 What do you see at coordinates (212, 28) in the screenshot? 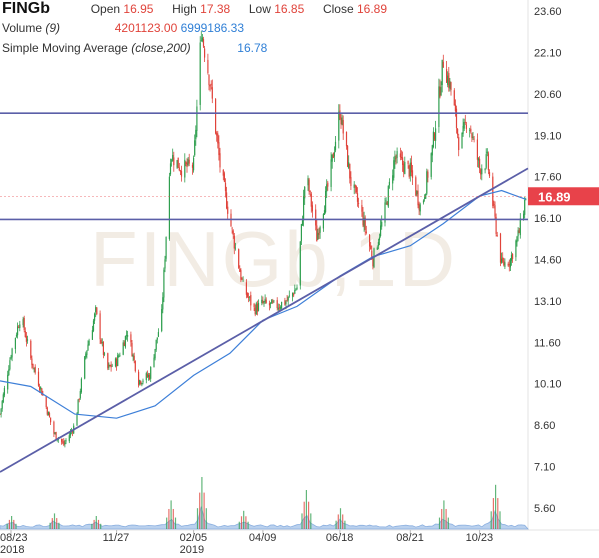
I see `volume-ma-value: 6999186.33` at bounding box center [212, 28].